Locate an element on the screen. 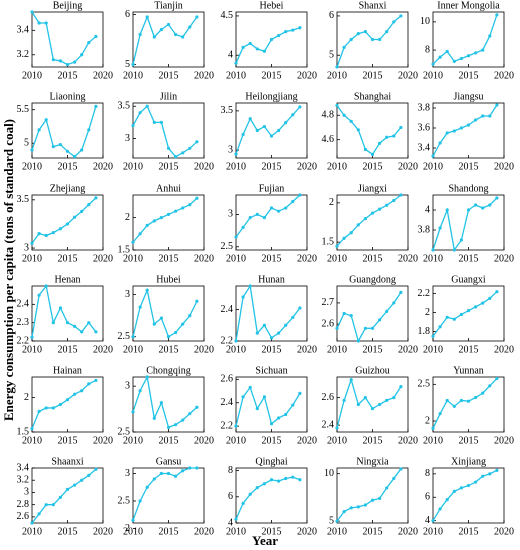  panel: Guangxi 1.8 2 2.2 2010 2015 2020 is located at coordinates (466, 314).